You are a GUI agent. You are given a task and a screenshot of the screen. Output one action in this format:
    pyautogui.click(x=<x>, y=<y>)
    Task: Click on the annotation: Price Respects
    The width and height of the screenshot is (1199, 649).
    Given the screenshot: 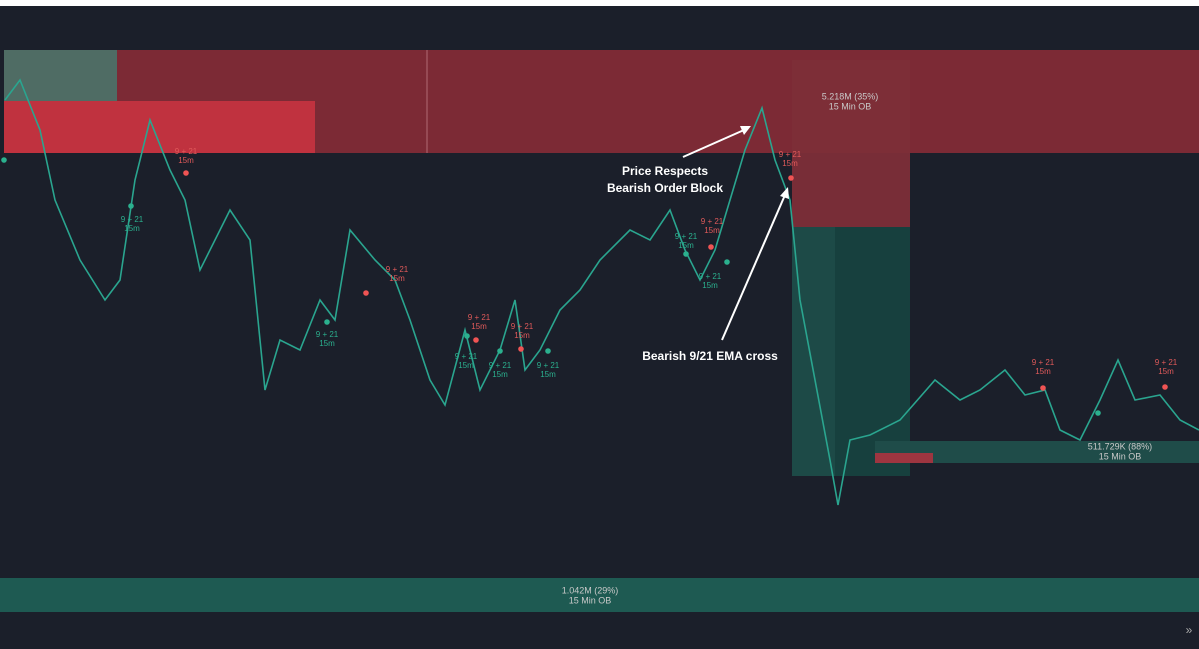 What is the action you would take?
    pyautogui.click(x=665, y=171)
    